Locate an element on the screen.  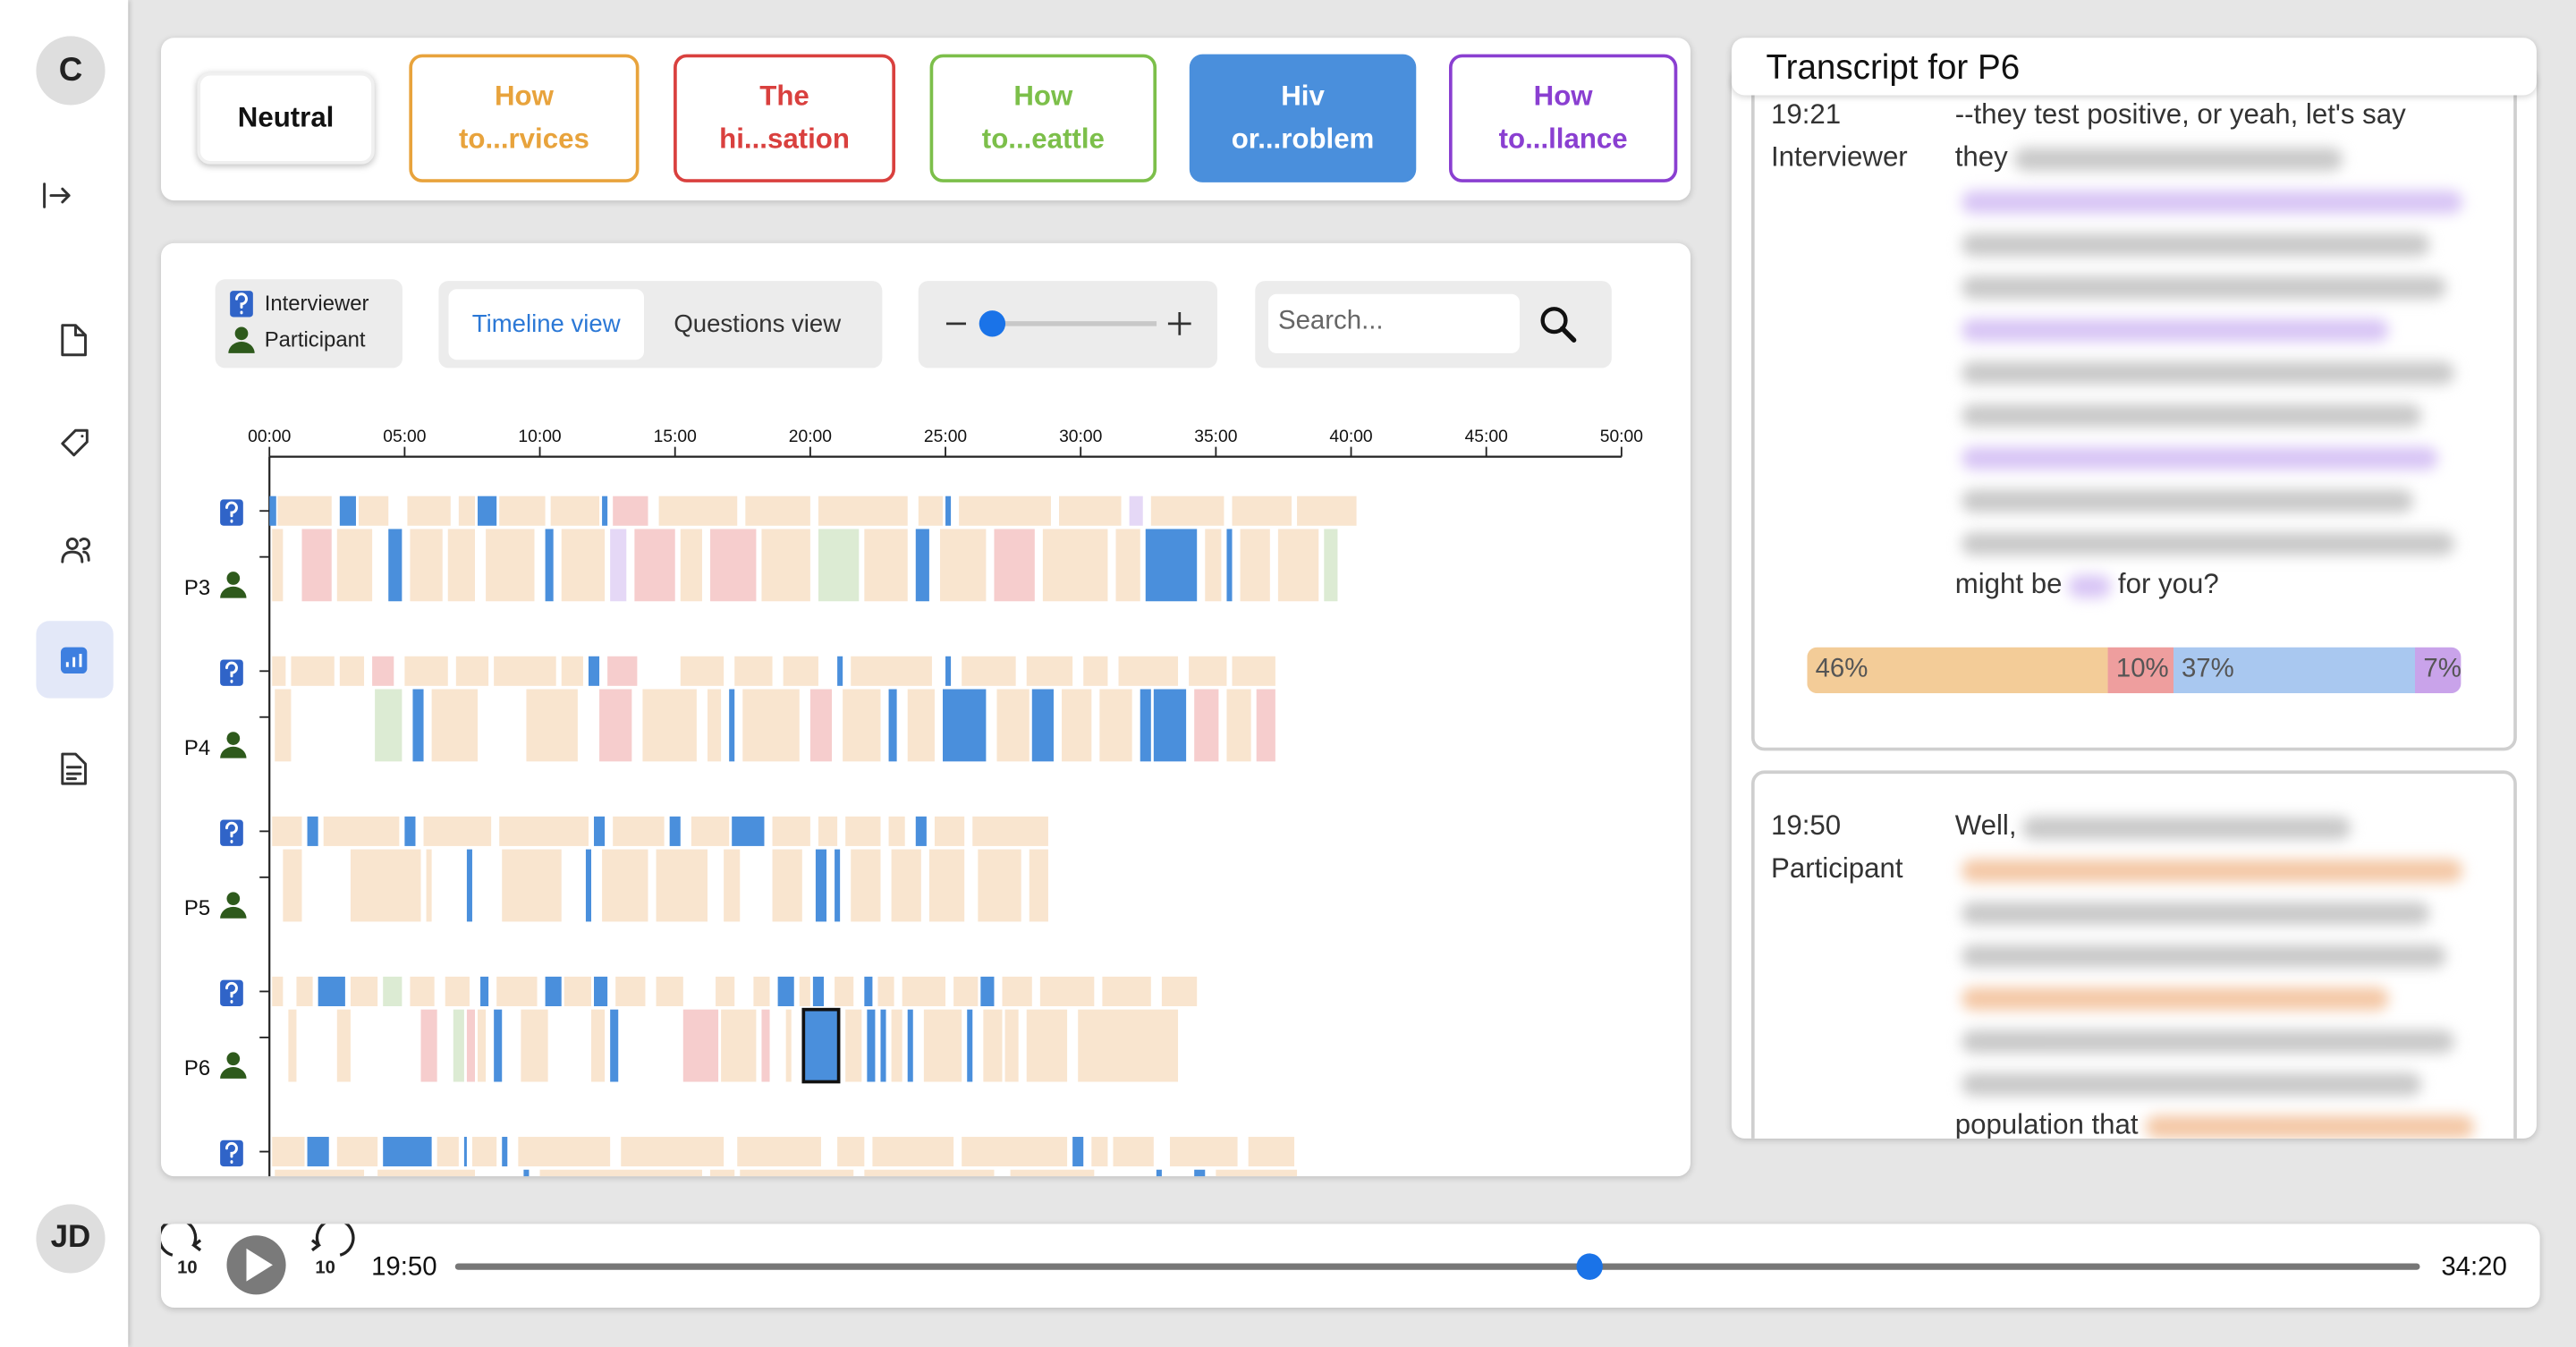
transcript-line: population that is located at coordinates (2234, 1124).